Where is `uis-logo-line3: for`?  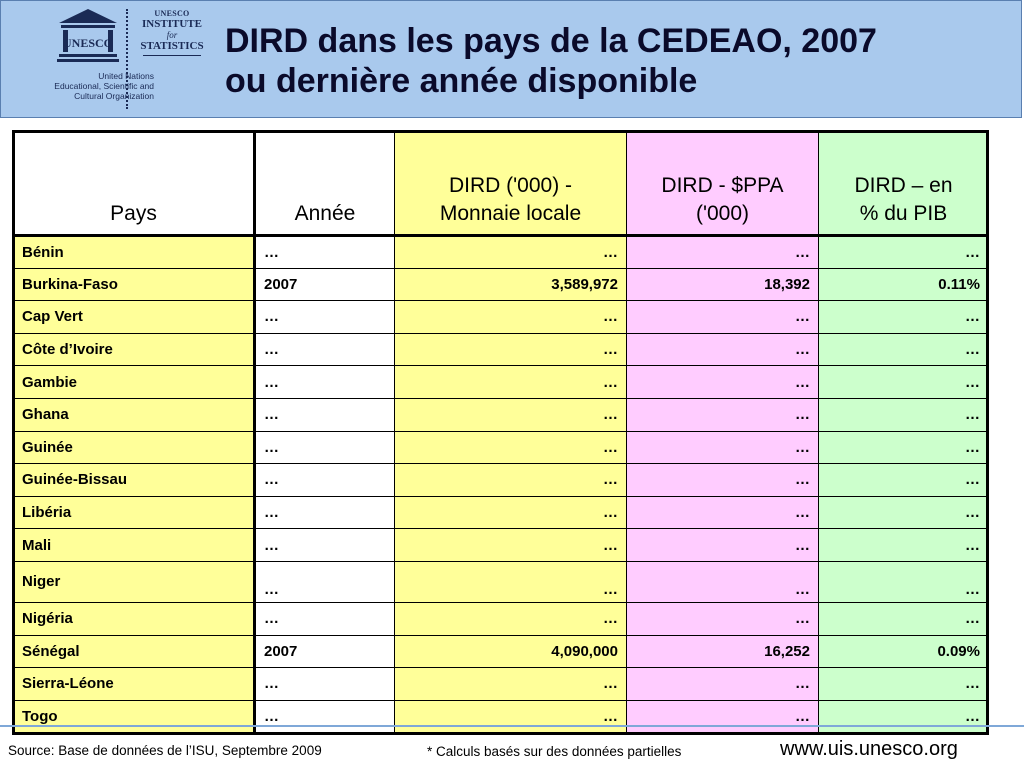 uis-logo-line3: for is located at coordinates (172, 35).